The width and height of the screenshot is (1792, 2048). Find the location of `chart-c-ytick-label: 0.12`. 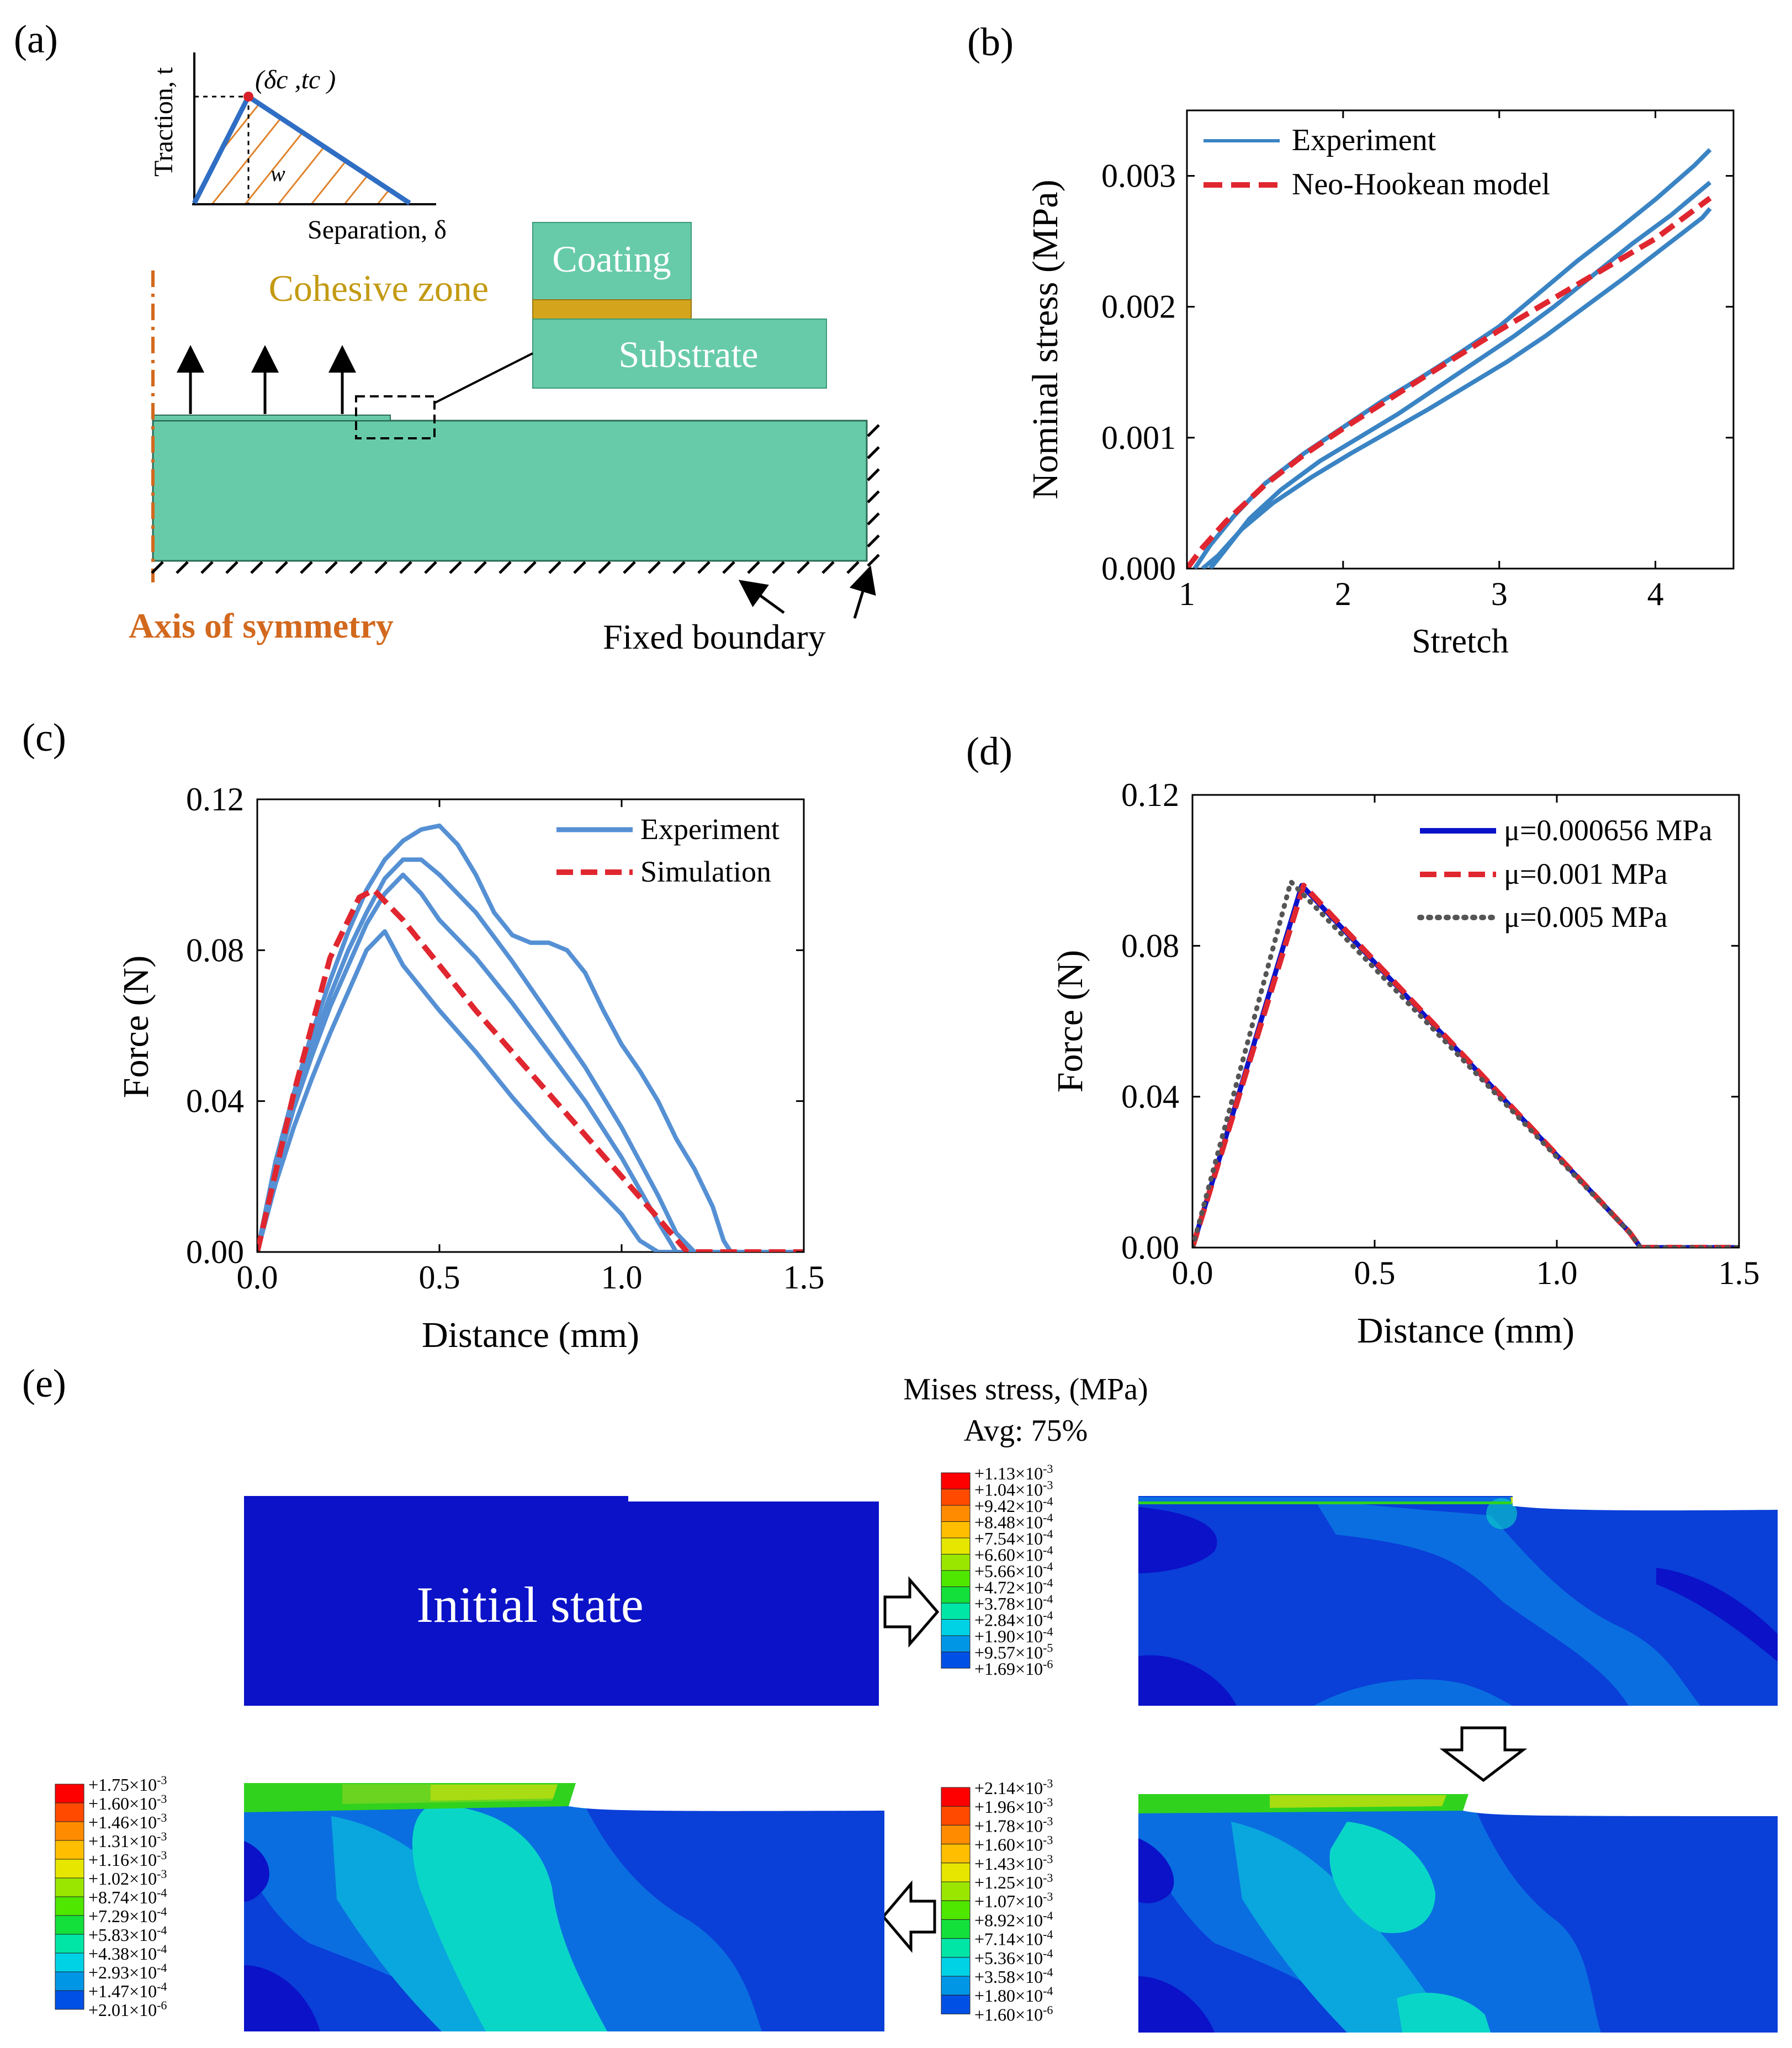

chart-c-ytick-label: 0.12 is located at coordinates (215, 800).